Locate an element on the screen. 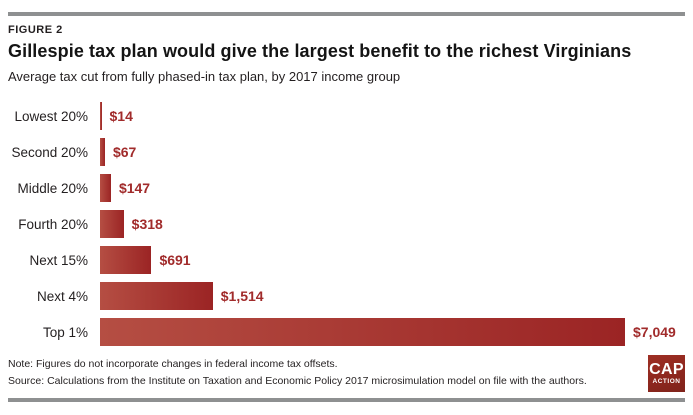 The height and width of the screenshot is (415, 693). bar-area: $14 is located at coordinates (392, 116).